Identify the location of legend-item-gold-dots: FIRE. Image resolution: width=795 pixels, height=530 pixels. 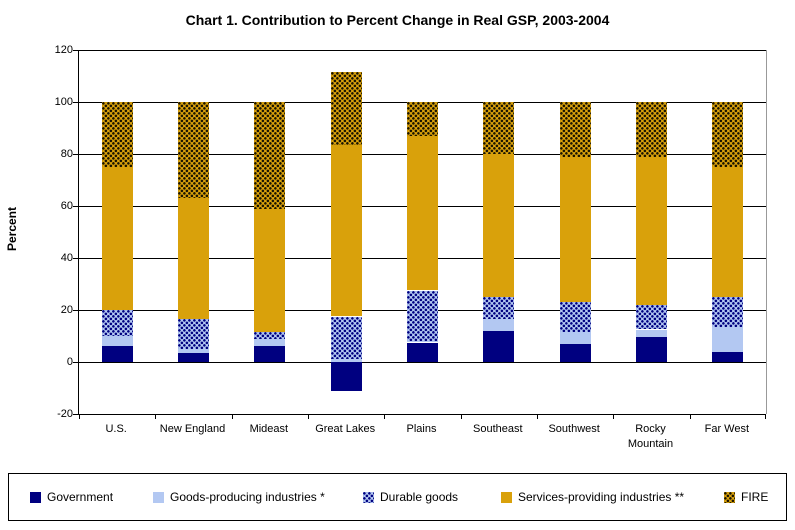
(746, 497).